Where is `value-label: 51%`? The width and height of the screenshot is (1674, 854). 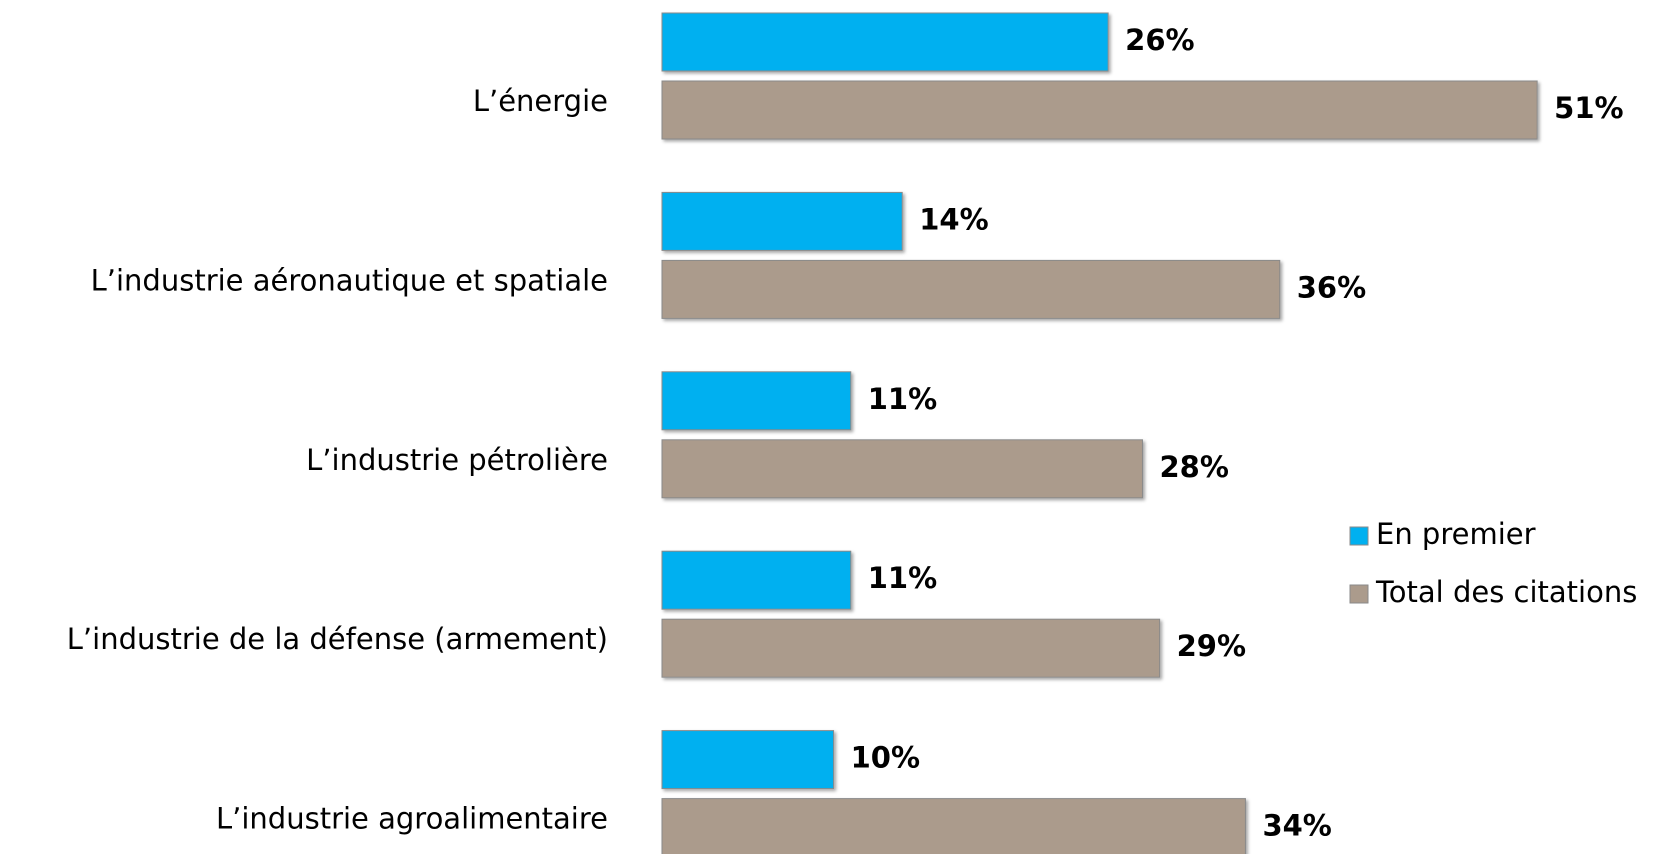
value-label: 51% is located at coordinates (1588, 108).